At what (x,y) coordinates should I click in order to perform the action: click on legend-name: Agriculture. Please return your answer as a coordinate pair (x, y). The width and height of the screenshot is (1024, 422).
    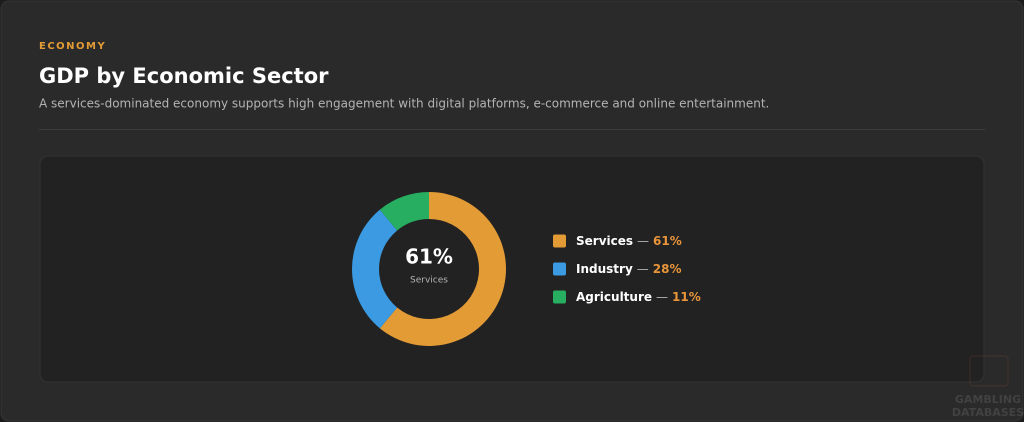
    Looking at the image, I should click on (614, 297).